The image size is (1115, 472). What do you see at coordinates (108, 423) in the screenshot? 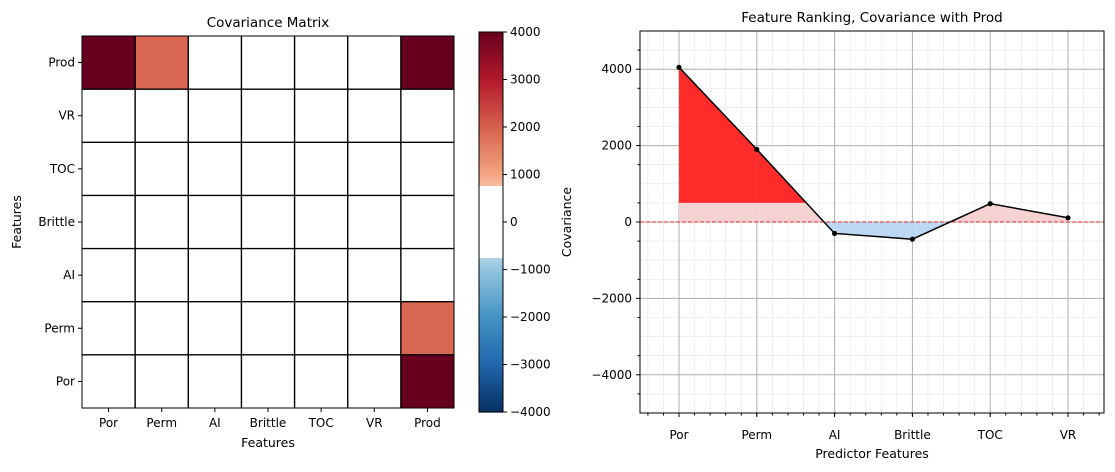
I see `heatmap-x-tick-label: Por` at bounding box center [108, 423].